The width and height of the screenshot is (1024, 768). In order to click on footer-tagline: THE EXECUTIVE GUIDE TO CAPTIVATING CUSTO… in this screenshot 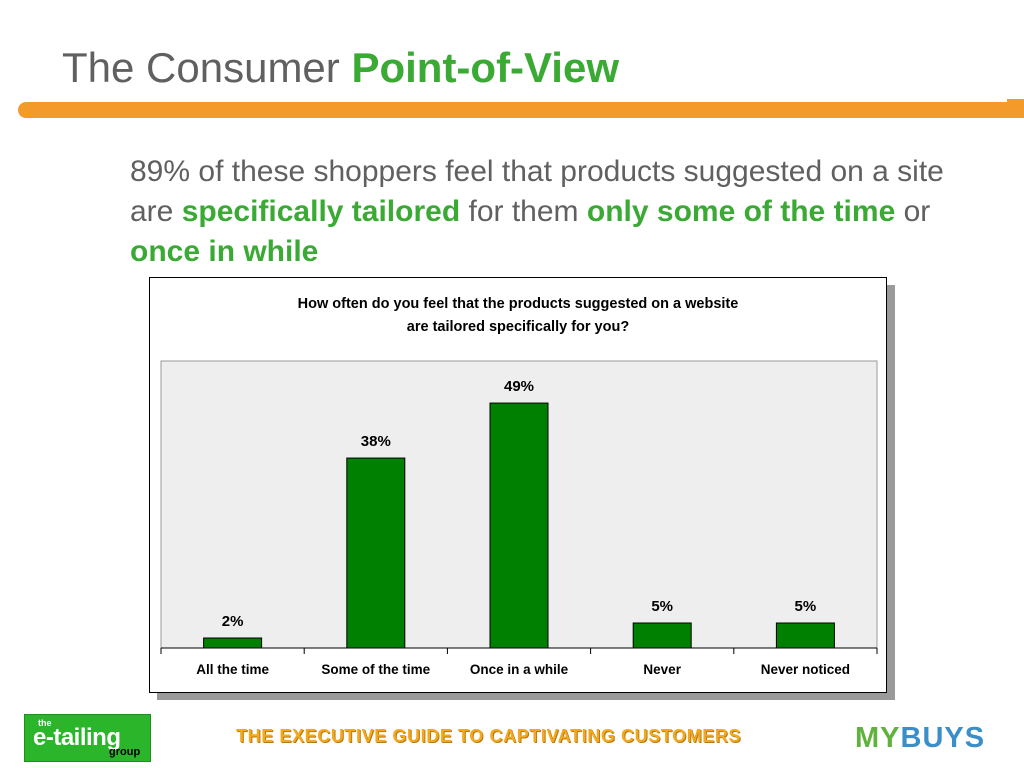, I will do `click(489, 736)`.